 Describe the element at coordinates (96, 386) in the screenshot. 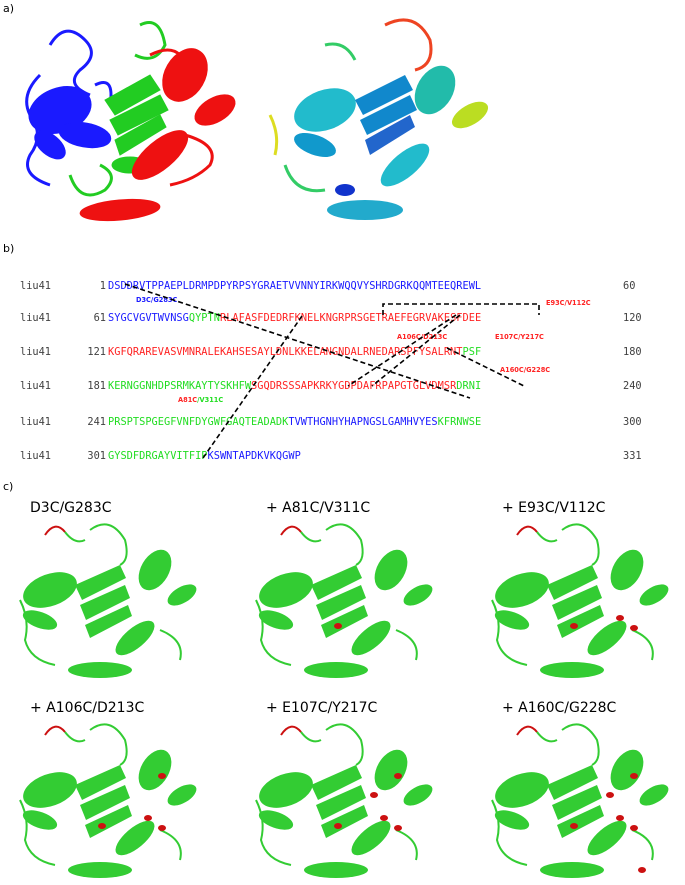

I see `sequence-start-index: 181` at that location.